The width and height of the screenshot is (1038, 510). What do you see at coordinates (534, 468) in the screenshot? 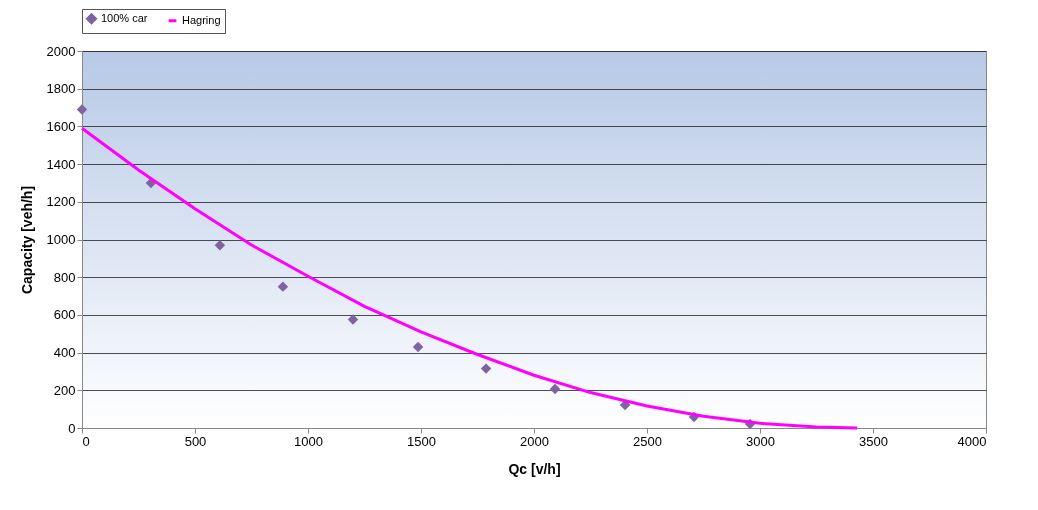
I see `x-axis-title: Qc [v/h]` at bounding box center [534, 468].